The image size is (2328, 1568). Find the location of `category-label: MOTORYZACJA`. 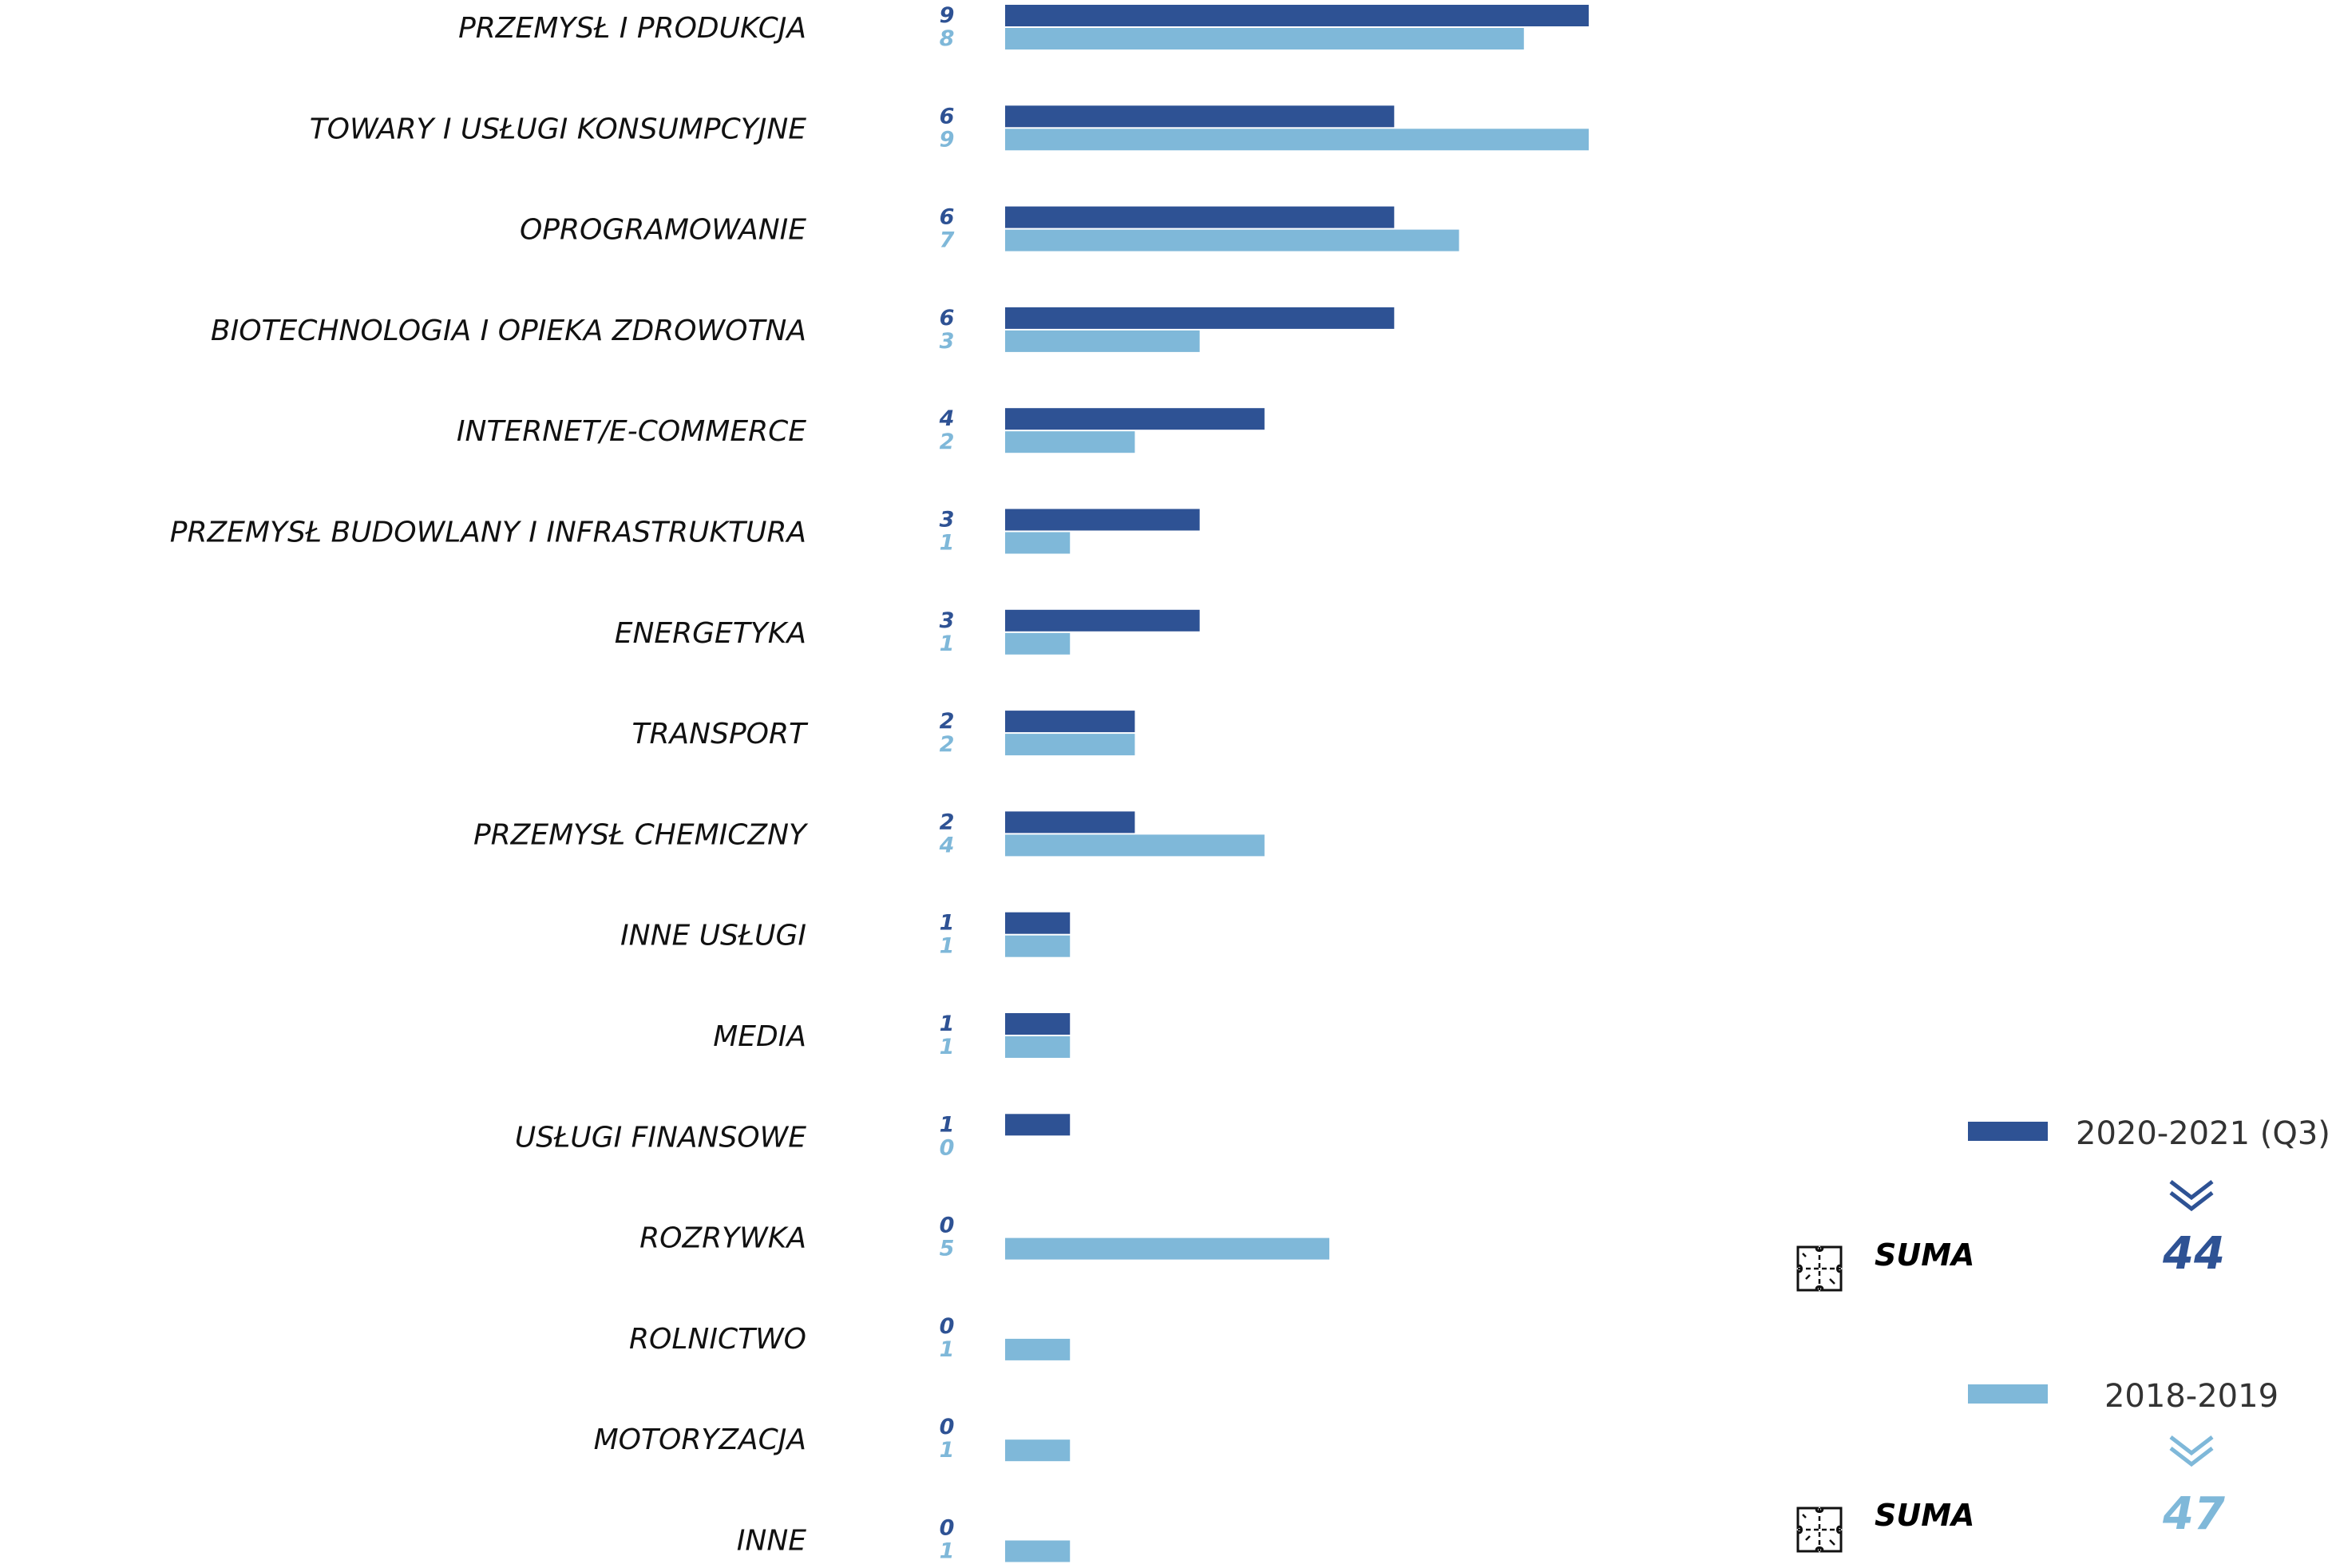

category-label: MOTORYZACJA is located at coordinates (700, 1439).